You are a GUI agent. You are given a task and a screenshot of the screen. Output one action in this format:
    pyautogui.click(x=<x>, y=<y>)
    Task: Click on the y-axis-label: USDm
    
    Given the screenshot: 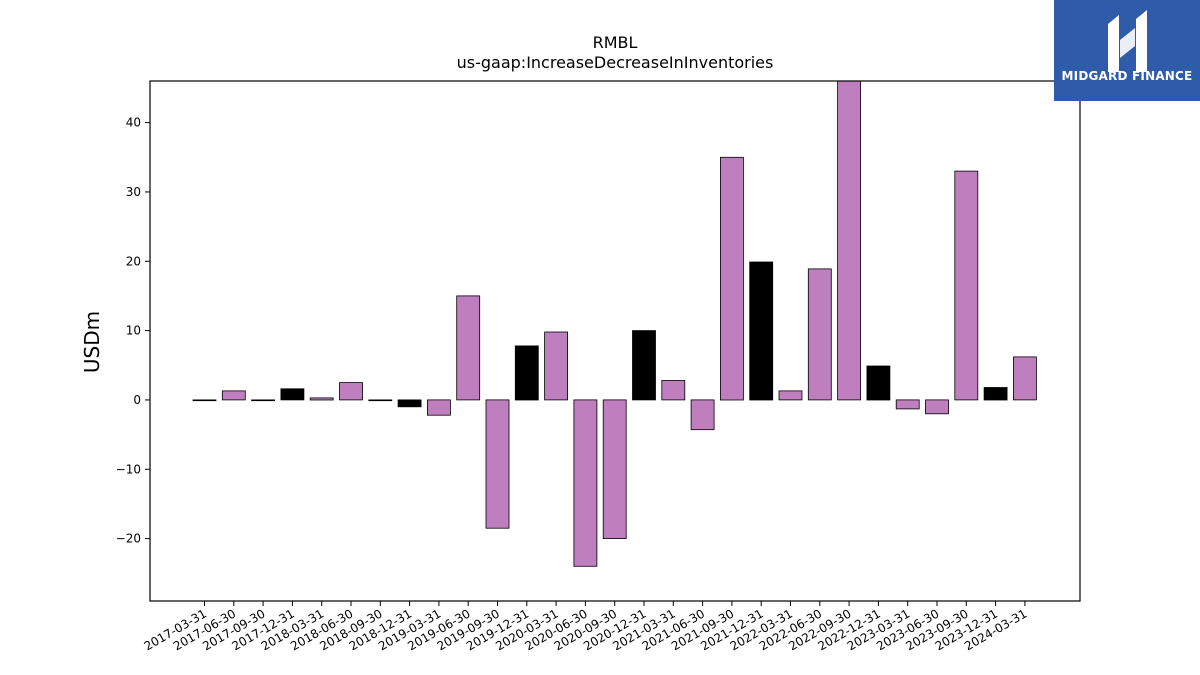 What is the action you would take?
    pyautogui.click(x=92, y=342)
    